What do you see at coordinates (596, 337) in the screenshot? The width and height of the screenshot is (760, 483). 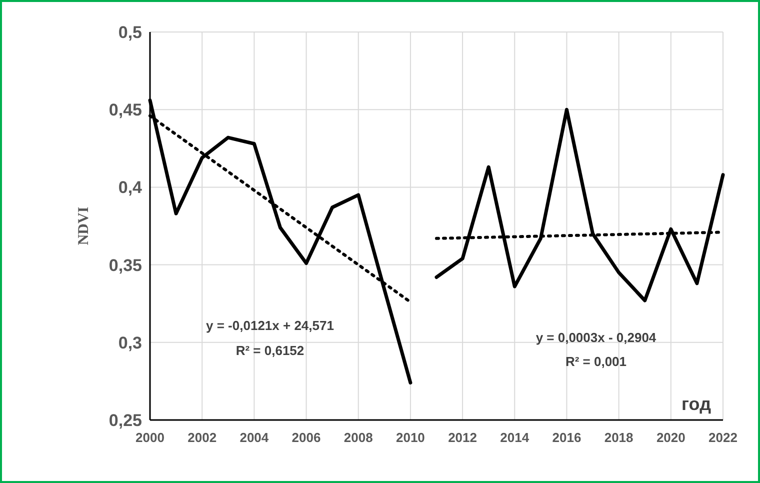 I see `annotation: y = 0,0003x - 0,2904` at bounding box center [596, 337].